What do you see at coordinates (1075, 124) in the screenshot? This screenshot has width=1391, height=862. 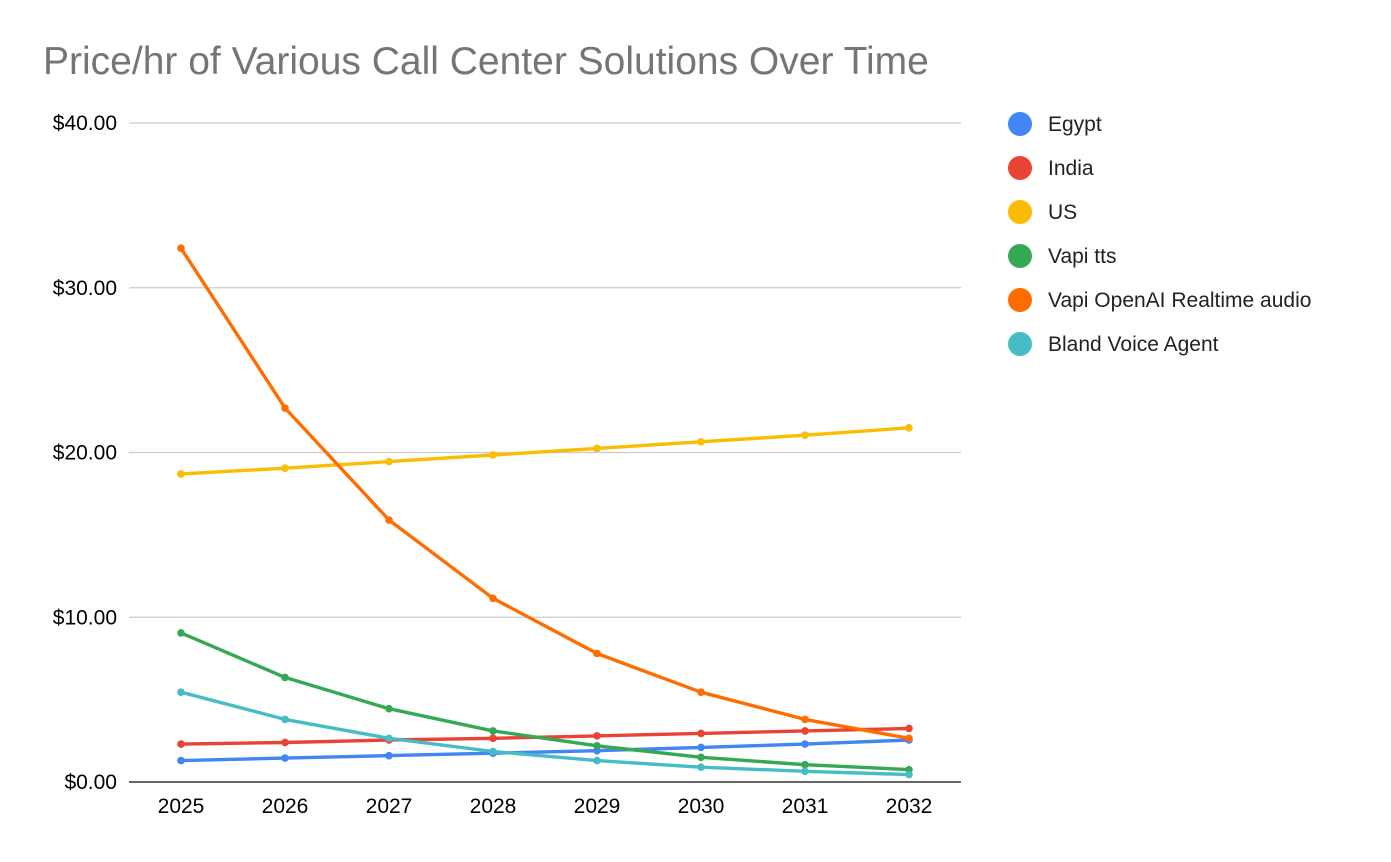 I see `legend-label: Egypt` at bounding box center [1075, 124].